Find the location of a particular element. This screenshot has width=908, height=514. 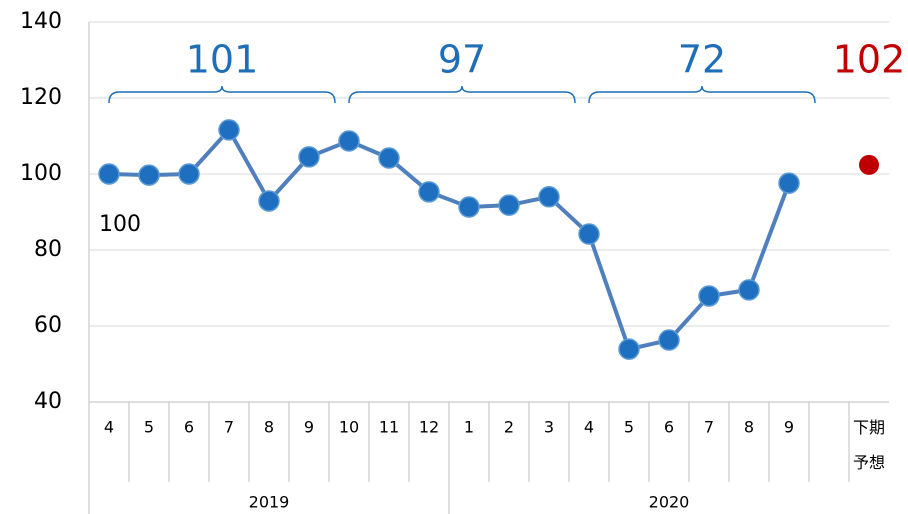

year-label: 2020 is located at coordinates (669, 502).